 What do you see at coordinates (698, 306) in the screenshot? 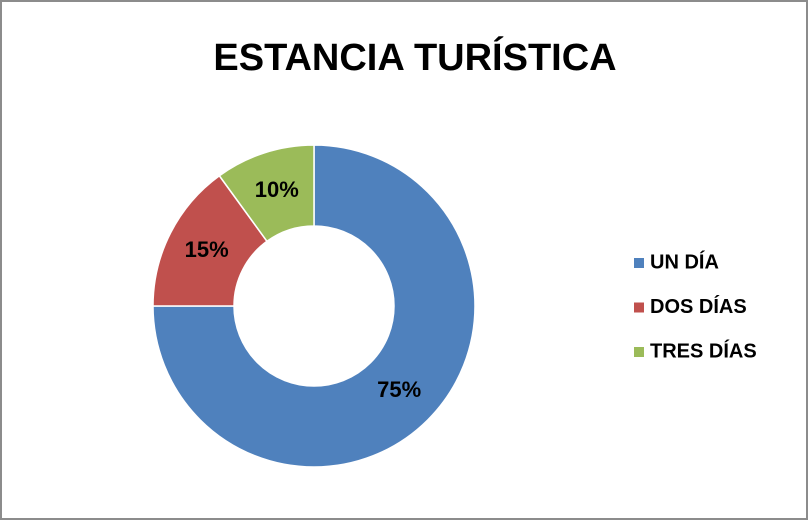
I see `legend-label: DOS DÍAS` at bounding box center [698, 306].